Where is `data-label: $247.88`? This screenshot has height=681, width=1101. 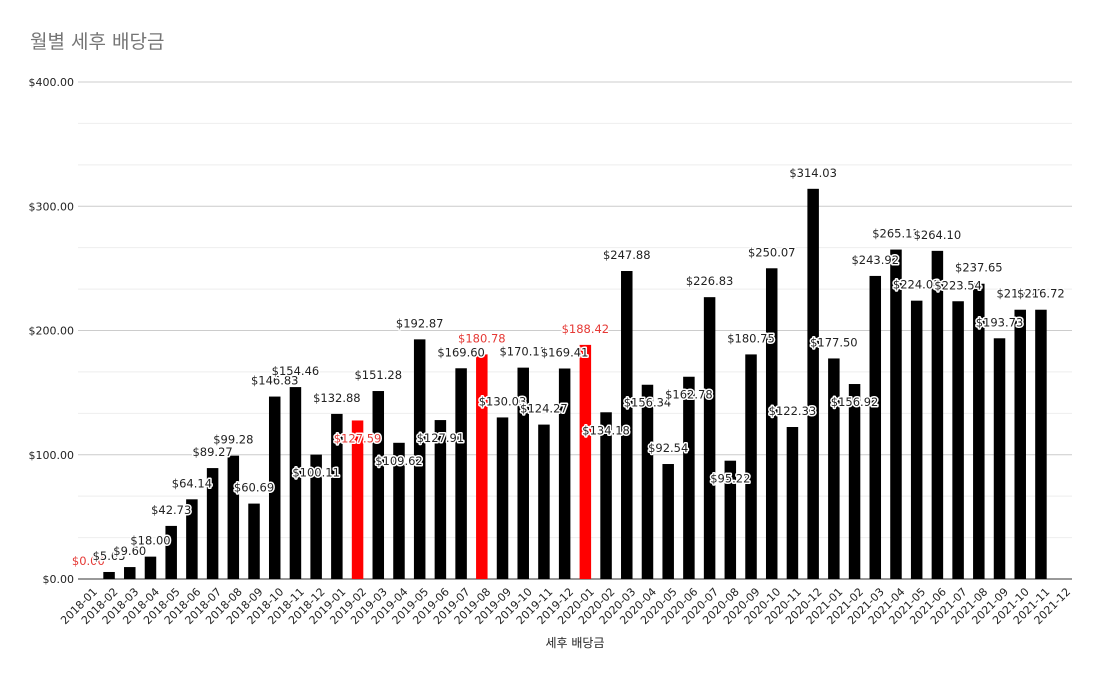
data-label: $247.88 is located at coordinates (627, 255).